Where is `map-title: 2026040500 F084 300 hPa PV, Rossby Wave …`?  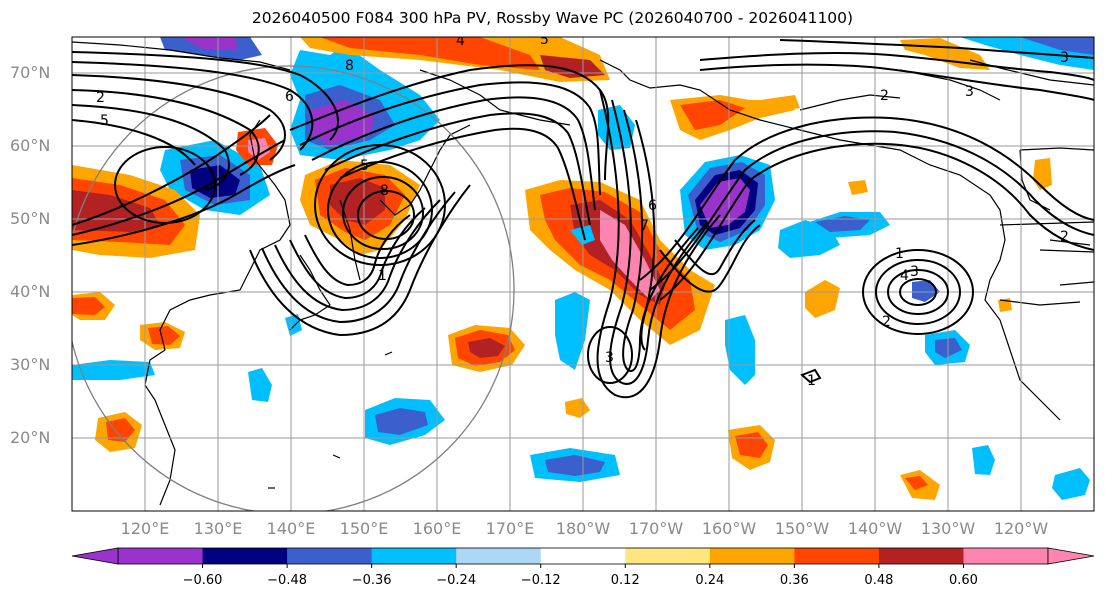
map-title: 2026040500 F084 300 hPa PV, Rossby Wave … is located at coordinates (552, 18).